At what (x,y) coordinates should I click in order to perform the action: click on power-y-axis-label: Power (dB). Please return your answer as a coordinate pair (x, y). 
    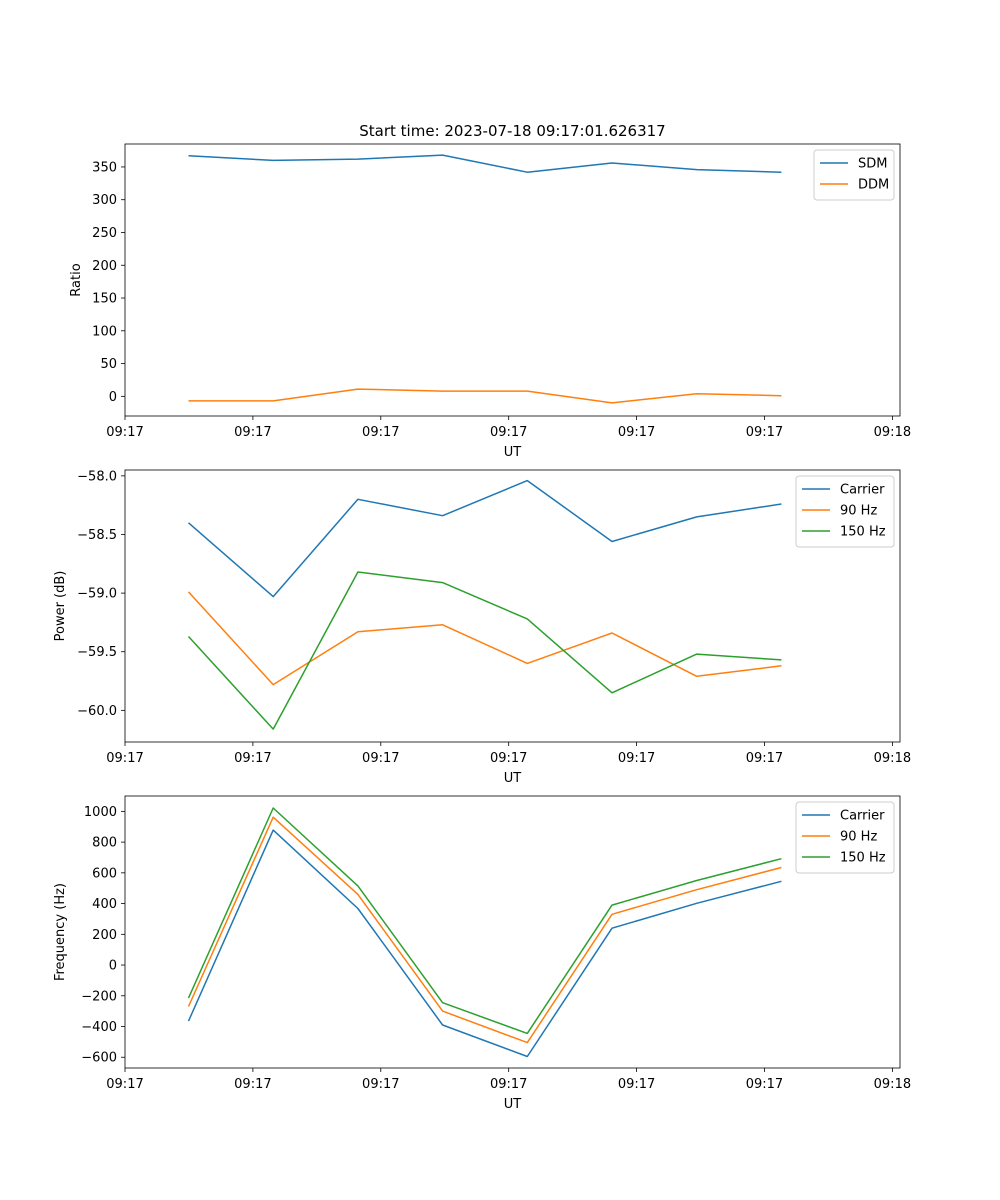
    Looking at the image, I should click on (60, 606).